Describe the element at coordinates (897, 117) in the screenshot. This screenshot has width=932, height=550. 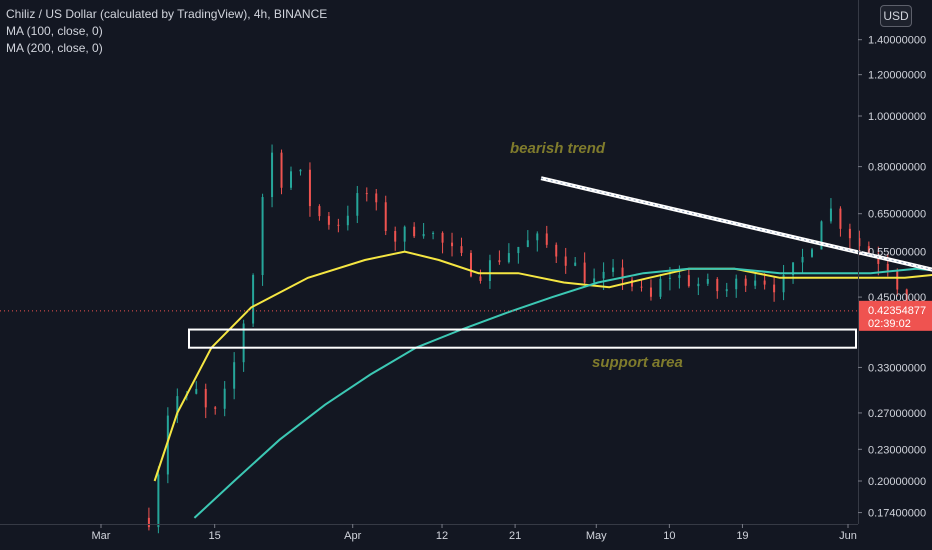
I see `price-tick-label: 1.00000000` at that location.